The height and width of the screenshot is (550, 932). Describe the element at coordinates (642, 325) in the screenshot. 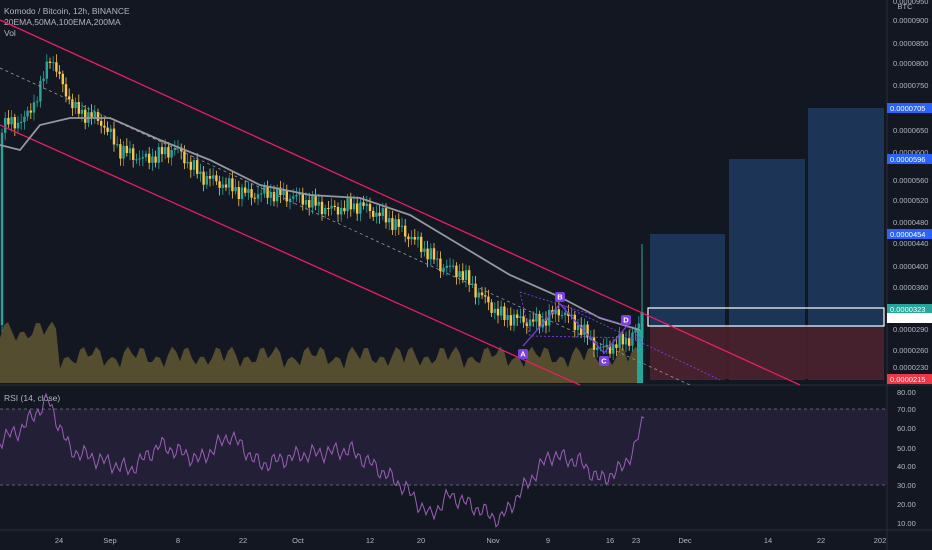

I see `breakout-body` at that location.